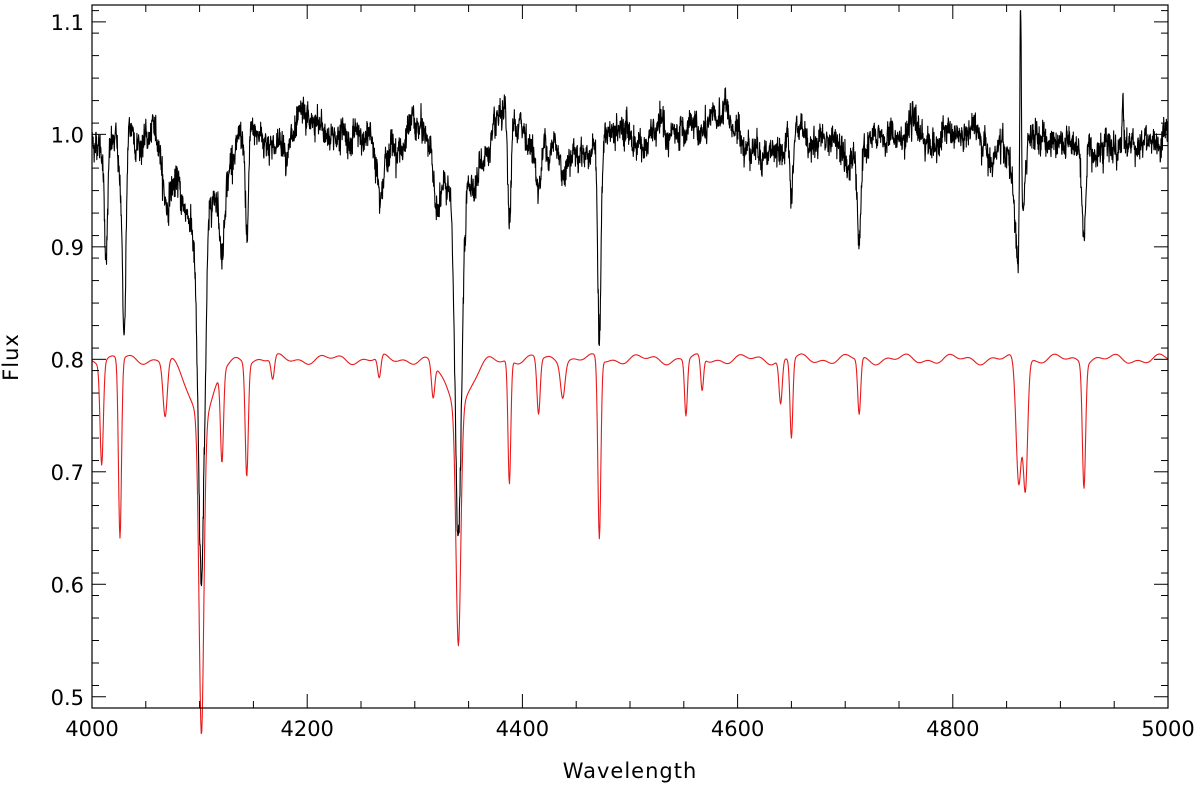  Describe the element at coordinates (67, 585) in the screenshot. I see `y-tick-label: 0.6` at that location.